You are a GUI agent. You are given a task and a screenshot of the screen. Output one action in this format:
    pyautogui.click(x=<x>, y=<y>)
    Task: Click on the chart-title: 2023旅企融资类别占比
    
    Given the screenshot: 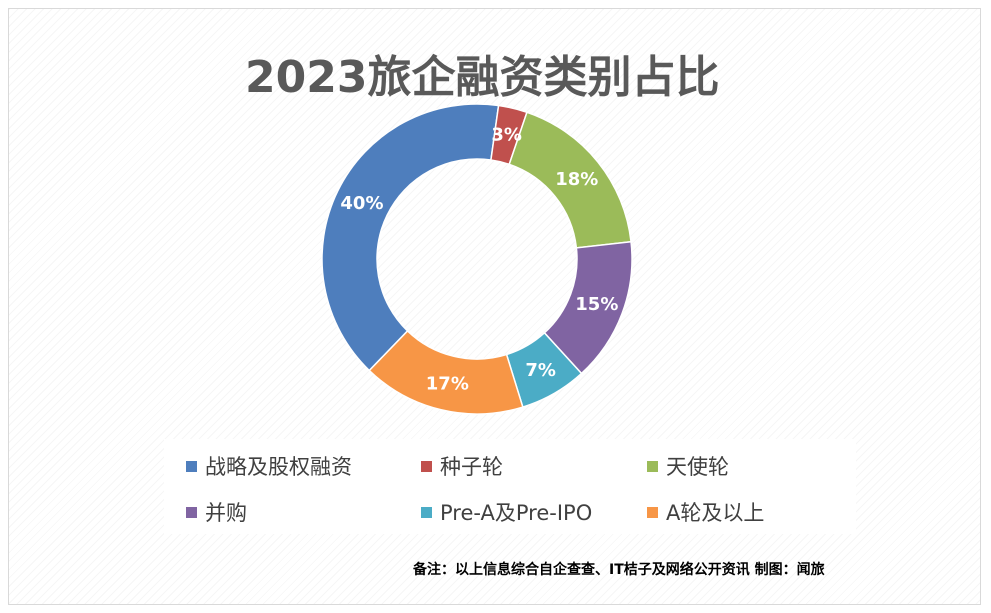 What is the action you would take?
    pyautogui.click(x=482, y=77)
    